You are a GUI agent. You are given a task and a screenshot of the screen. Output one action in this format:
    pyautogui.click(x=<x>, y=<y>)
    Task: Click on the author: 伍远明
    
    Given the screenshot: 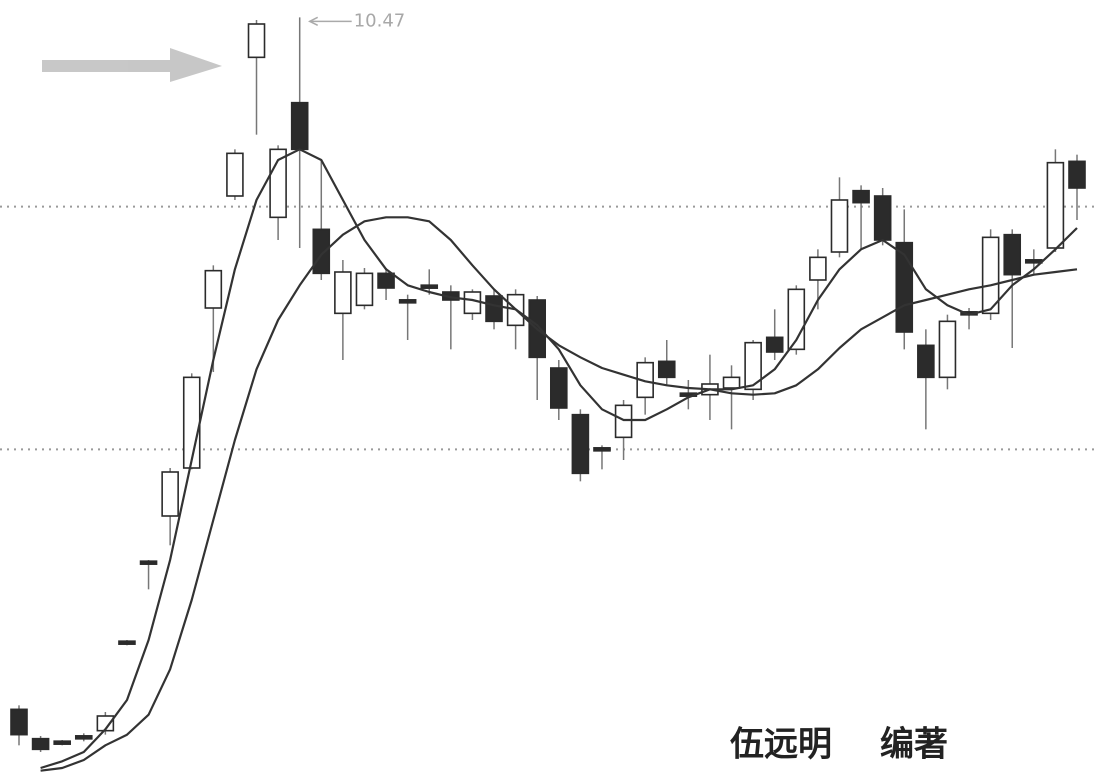 What is the action you would take?
    pyautogui.click(x=781, y=745)
    